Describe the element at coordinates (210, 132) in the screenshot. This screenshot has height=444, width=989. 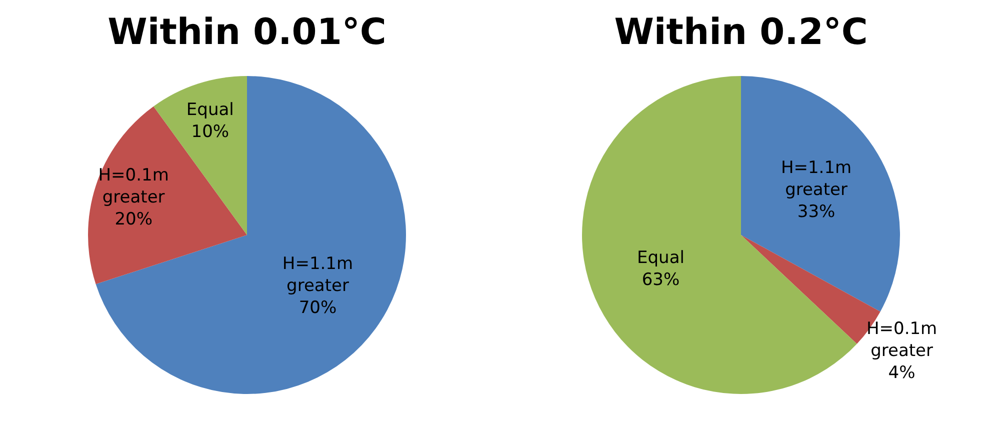
I see `data-label: 10%` at that location.